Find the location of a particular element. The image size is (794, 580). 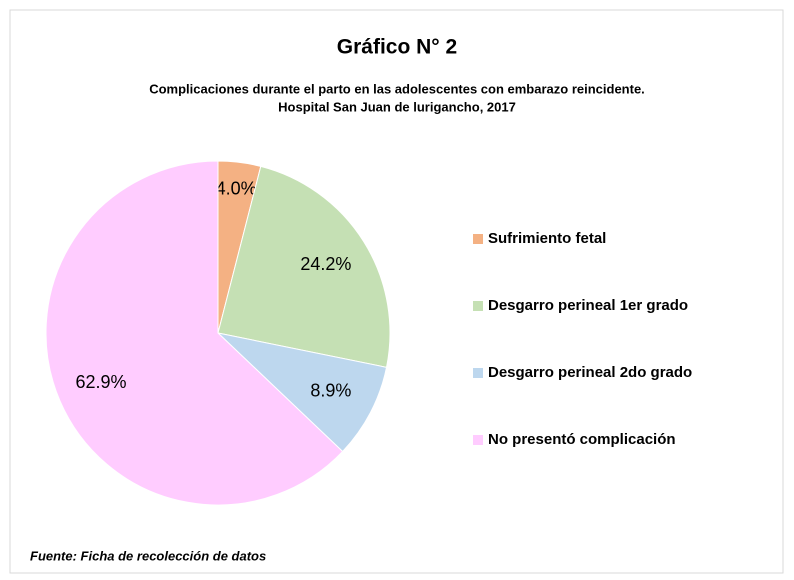

legend-label: No presentó complicación is located at coordinates (582, 439).